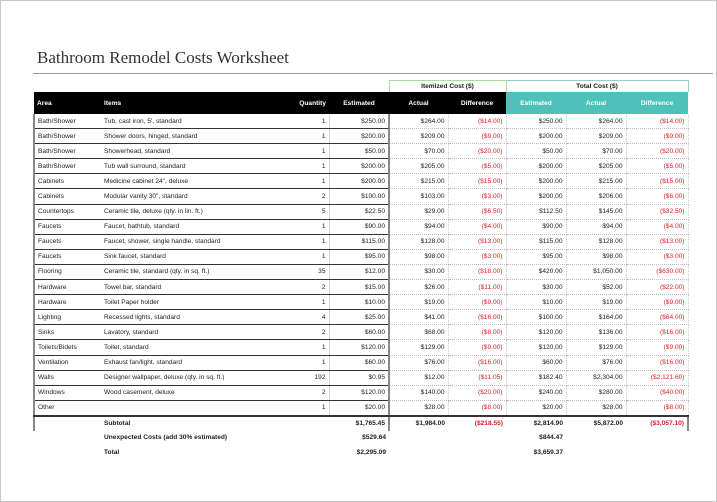  What do you see at coordinates (418, 166) in the screenshot?
I see `cell-actual: $205.00` at bounding box center [418, 166].